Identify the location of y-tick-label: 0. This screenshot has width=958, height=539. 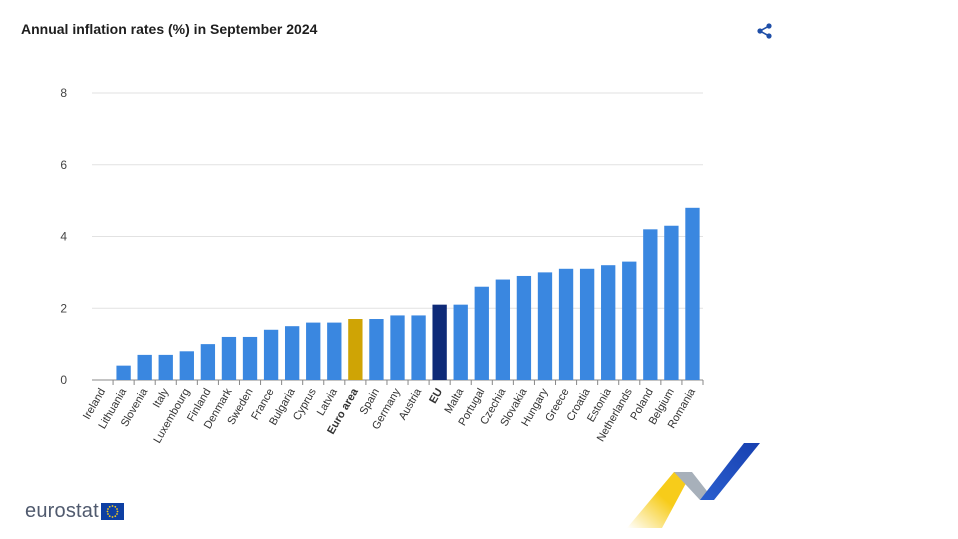
(63, 380).